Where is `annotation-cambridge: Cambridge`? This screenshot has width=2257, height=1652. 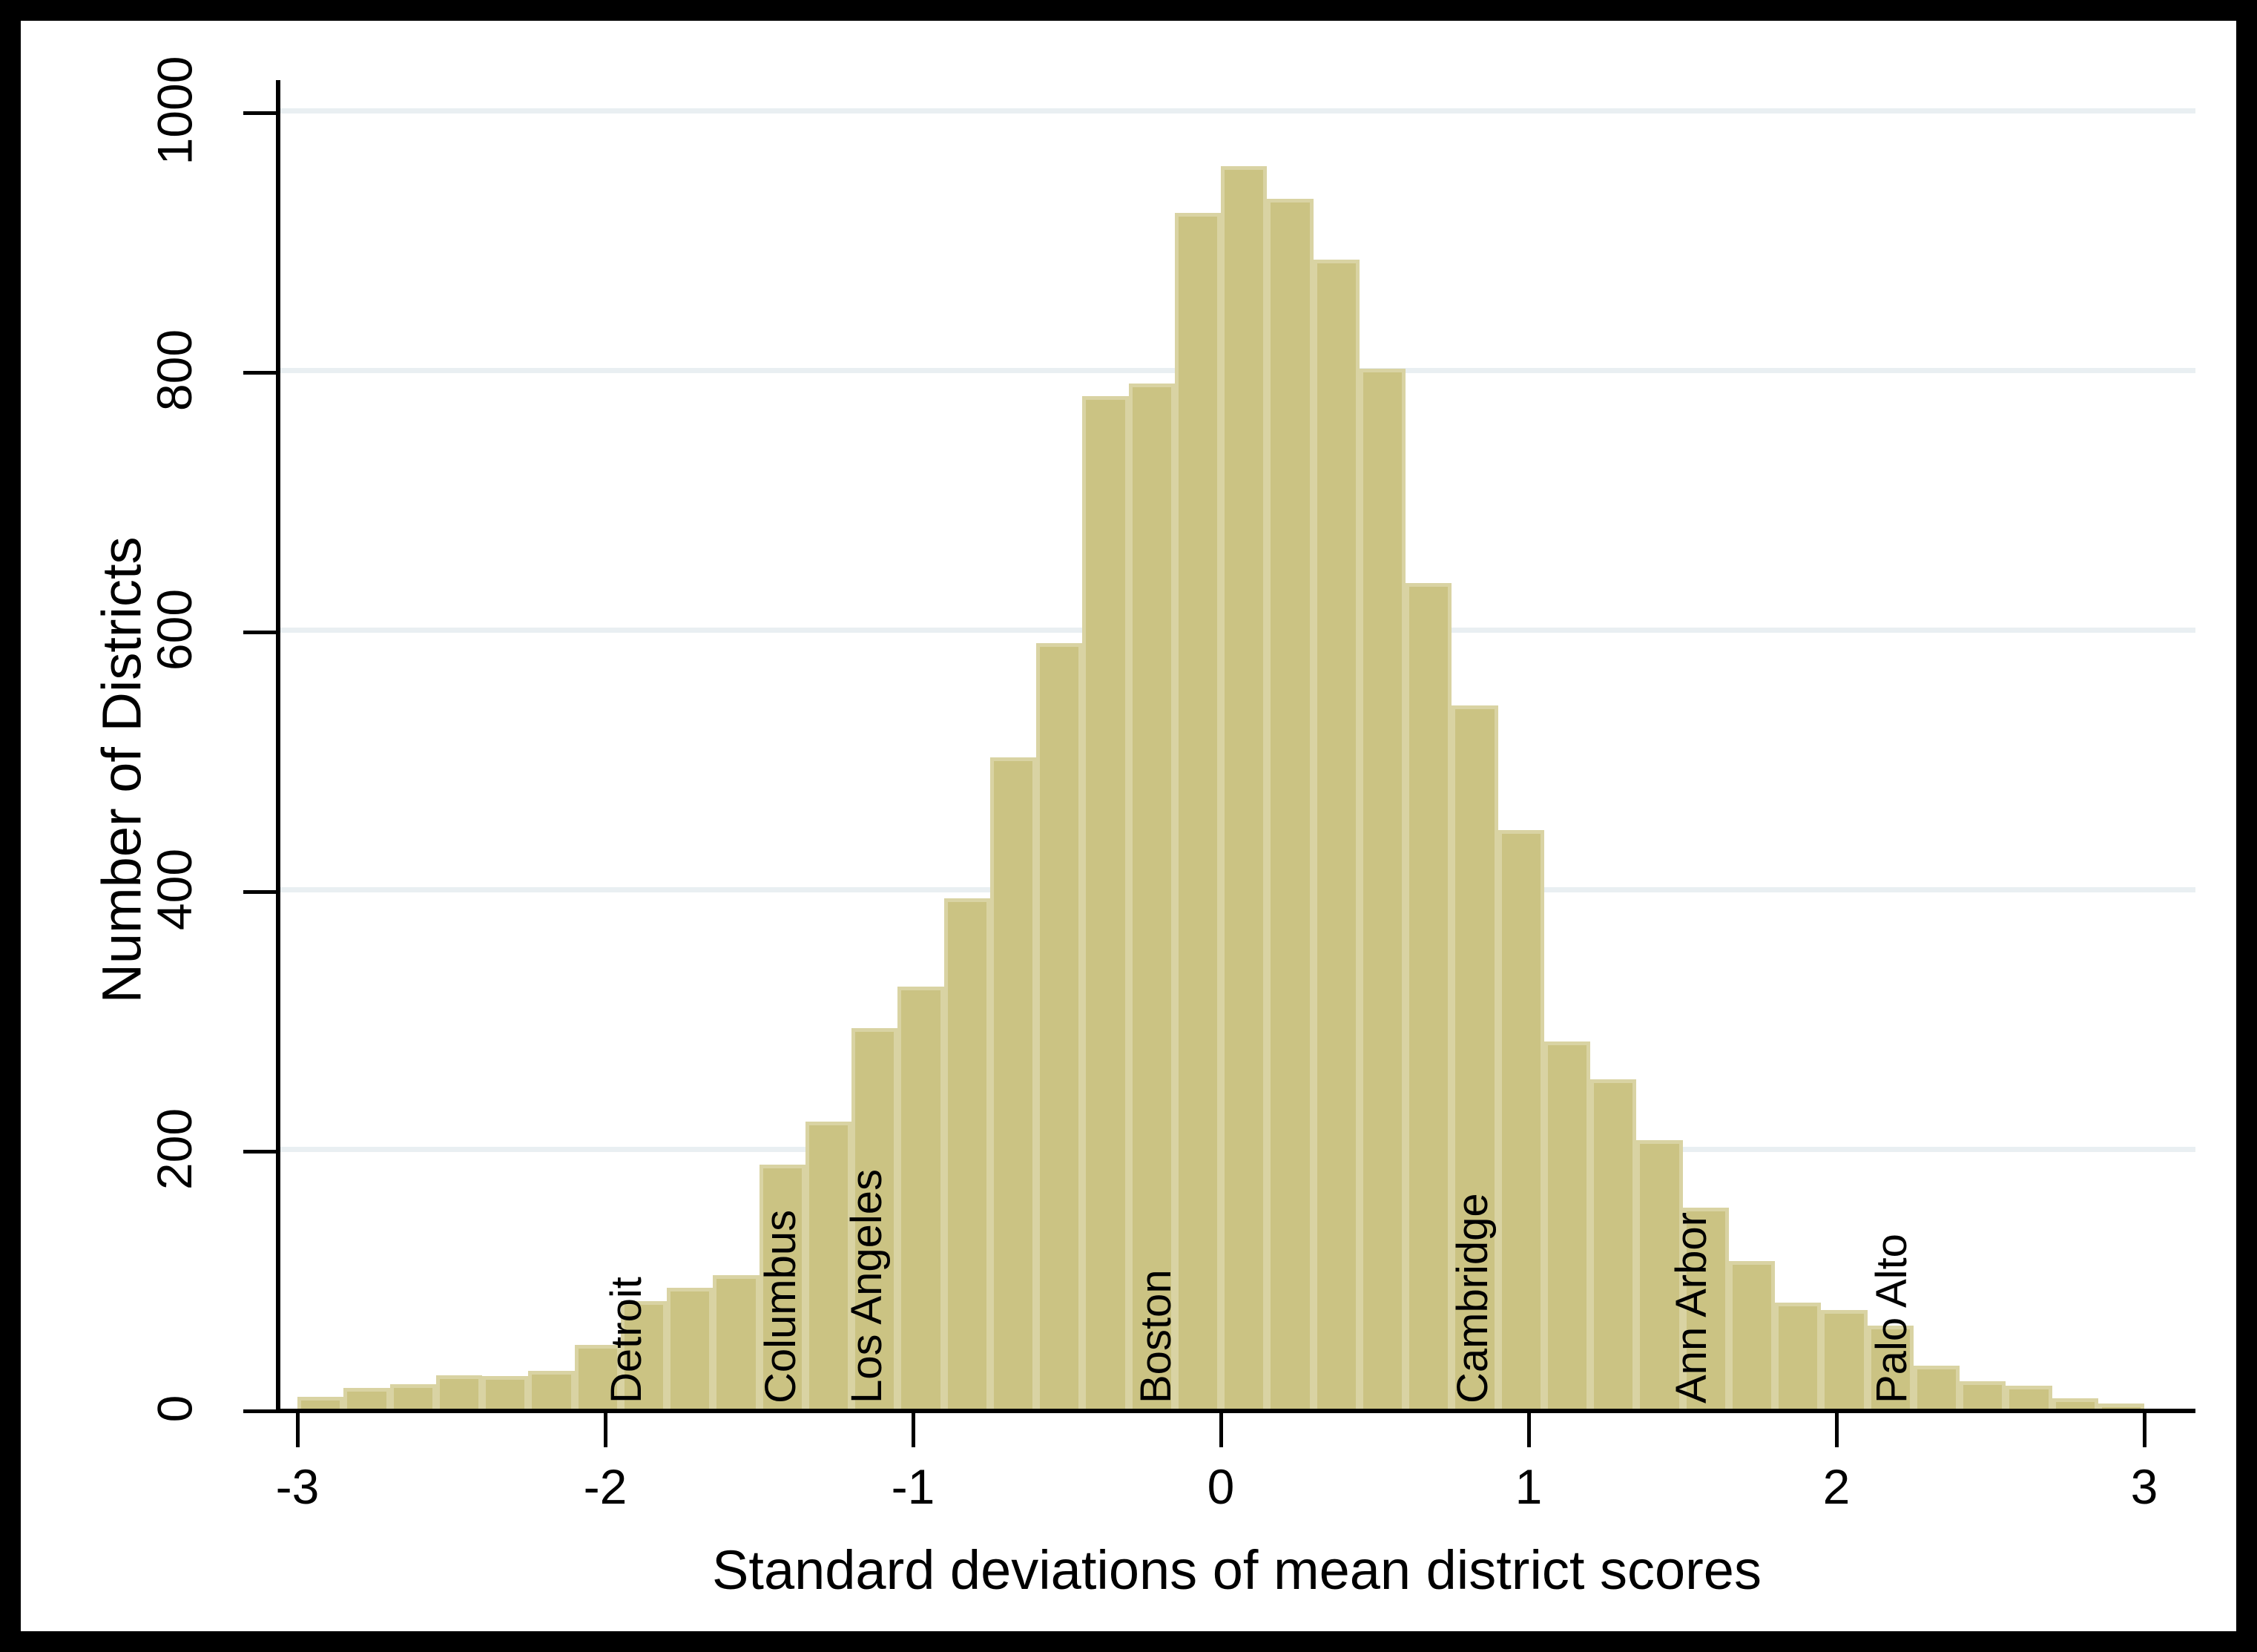 annotation-cambridge: Cambridge is located at coordinates (1473, 1298).